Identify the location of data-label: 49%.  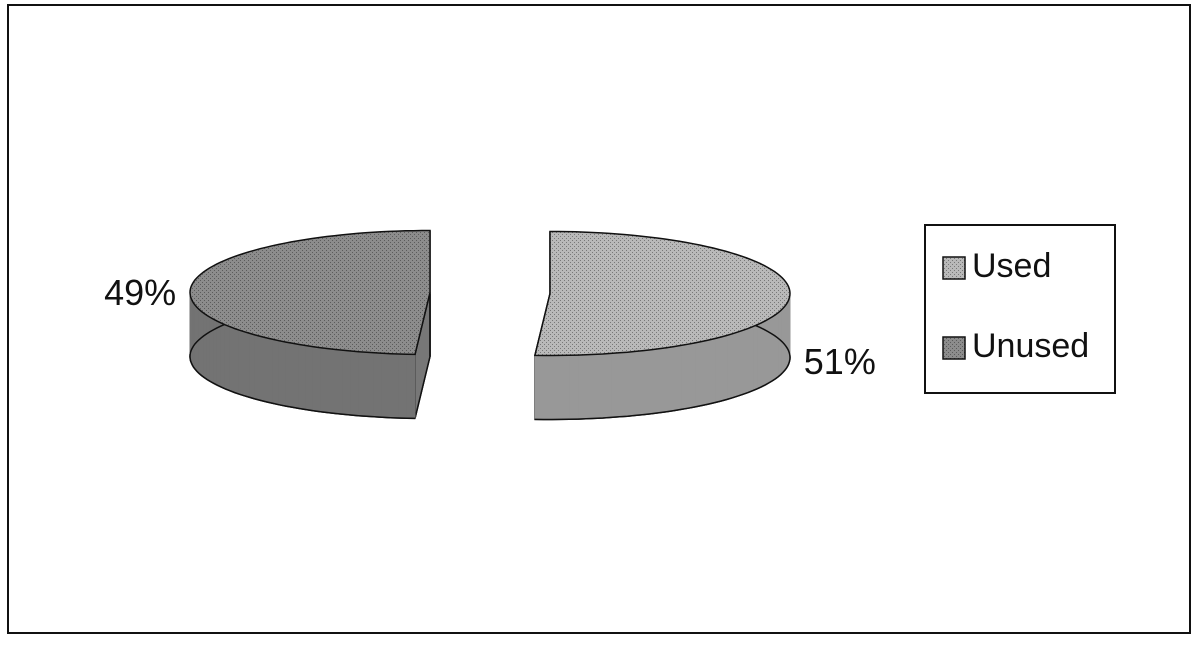
(140, 292).